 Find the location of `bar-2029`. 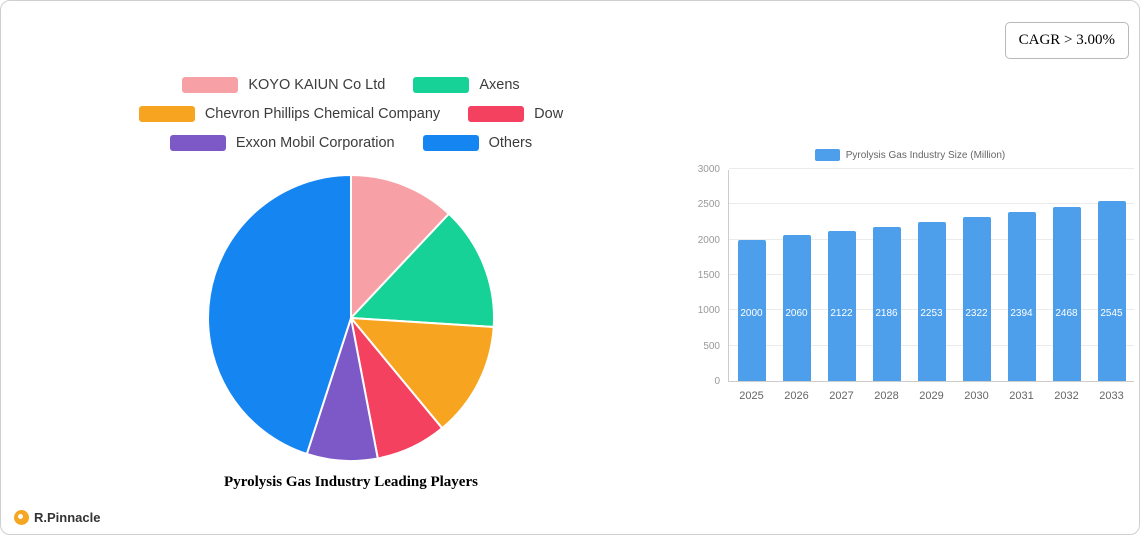

bar-2029 is located at coordinates (931, 301).